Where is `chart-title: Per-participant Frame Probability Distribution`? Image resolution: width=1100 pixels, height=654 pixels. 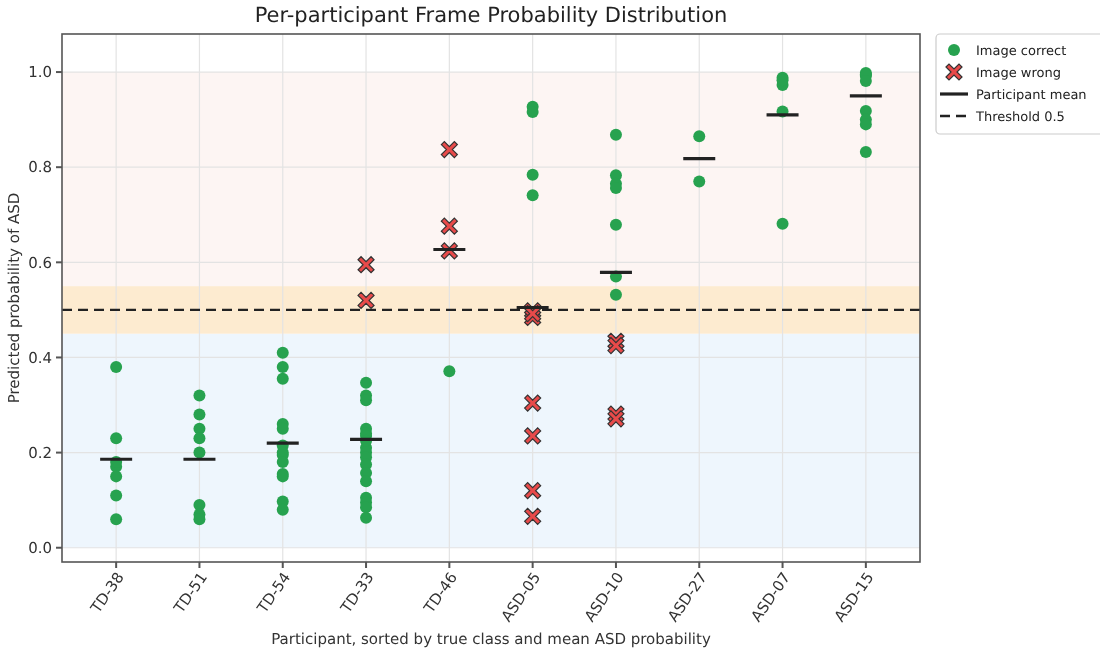 chart-title: Per-participant Frame Probability Distribution is located at coordinates (491, 16).